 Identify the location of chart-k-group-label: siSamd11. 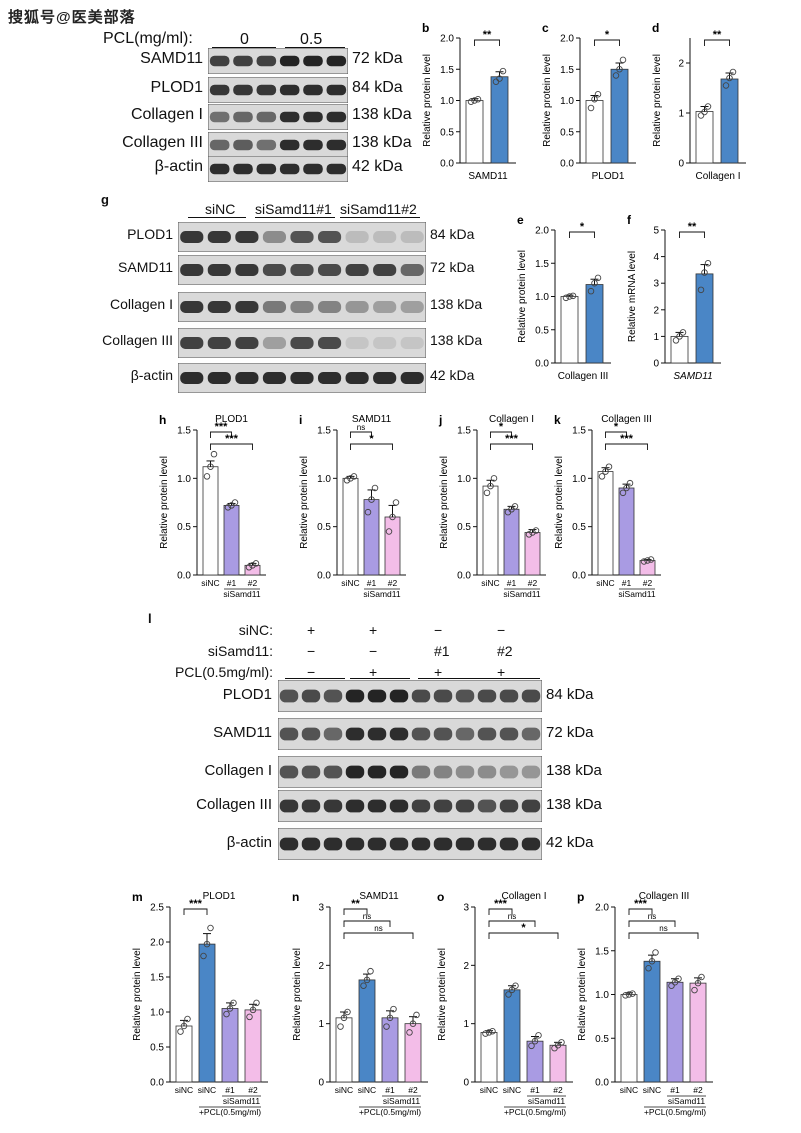
(636, 594).